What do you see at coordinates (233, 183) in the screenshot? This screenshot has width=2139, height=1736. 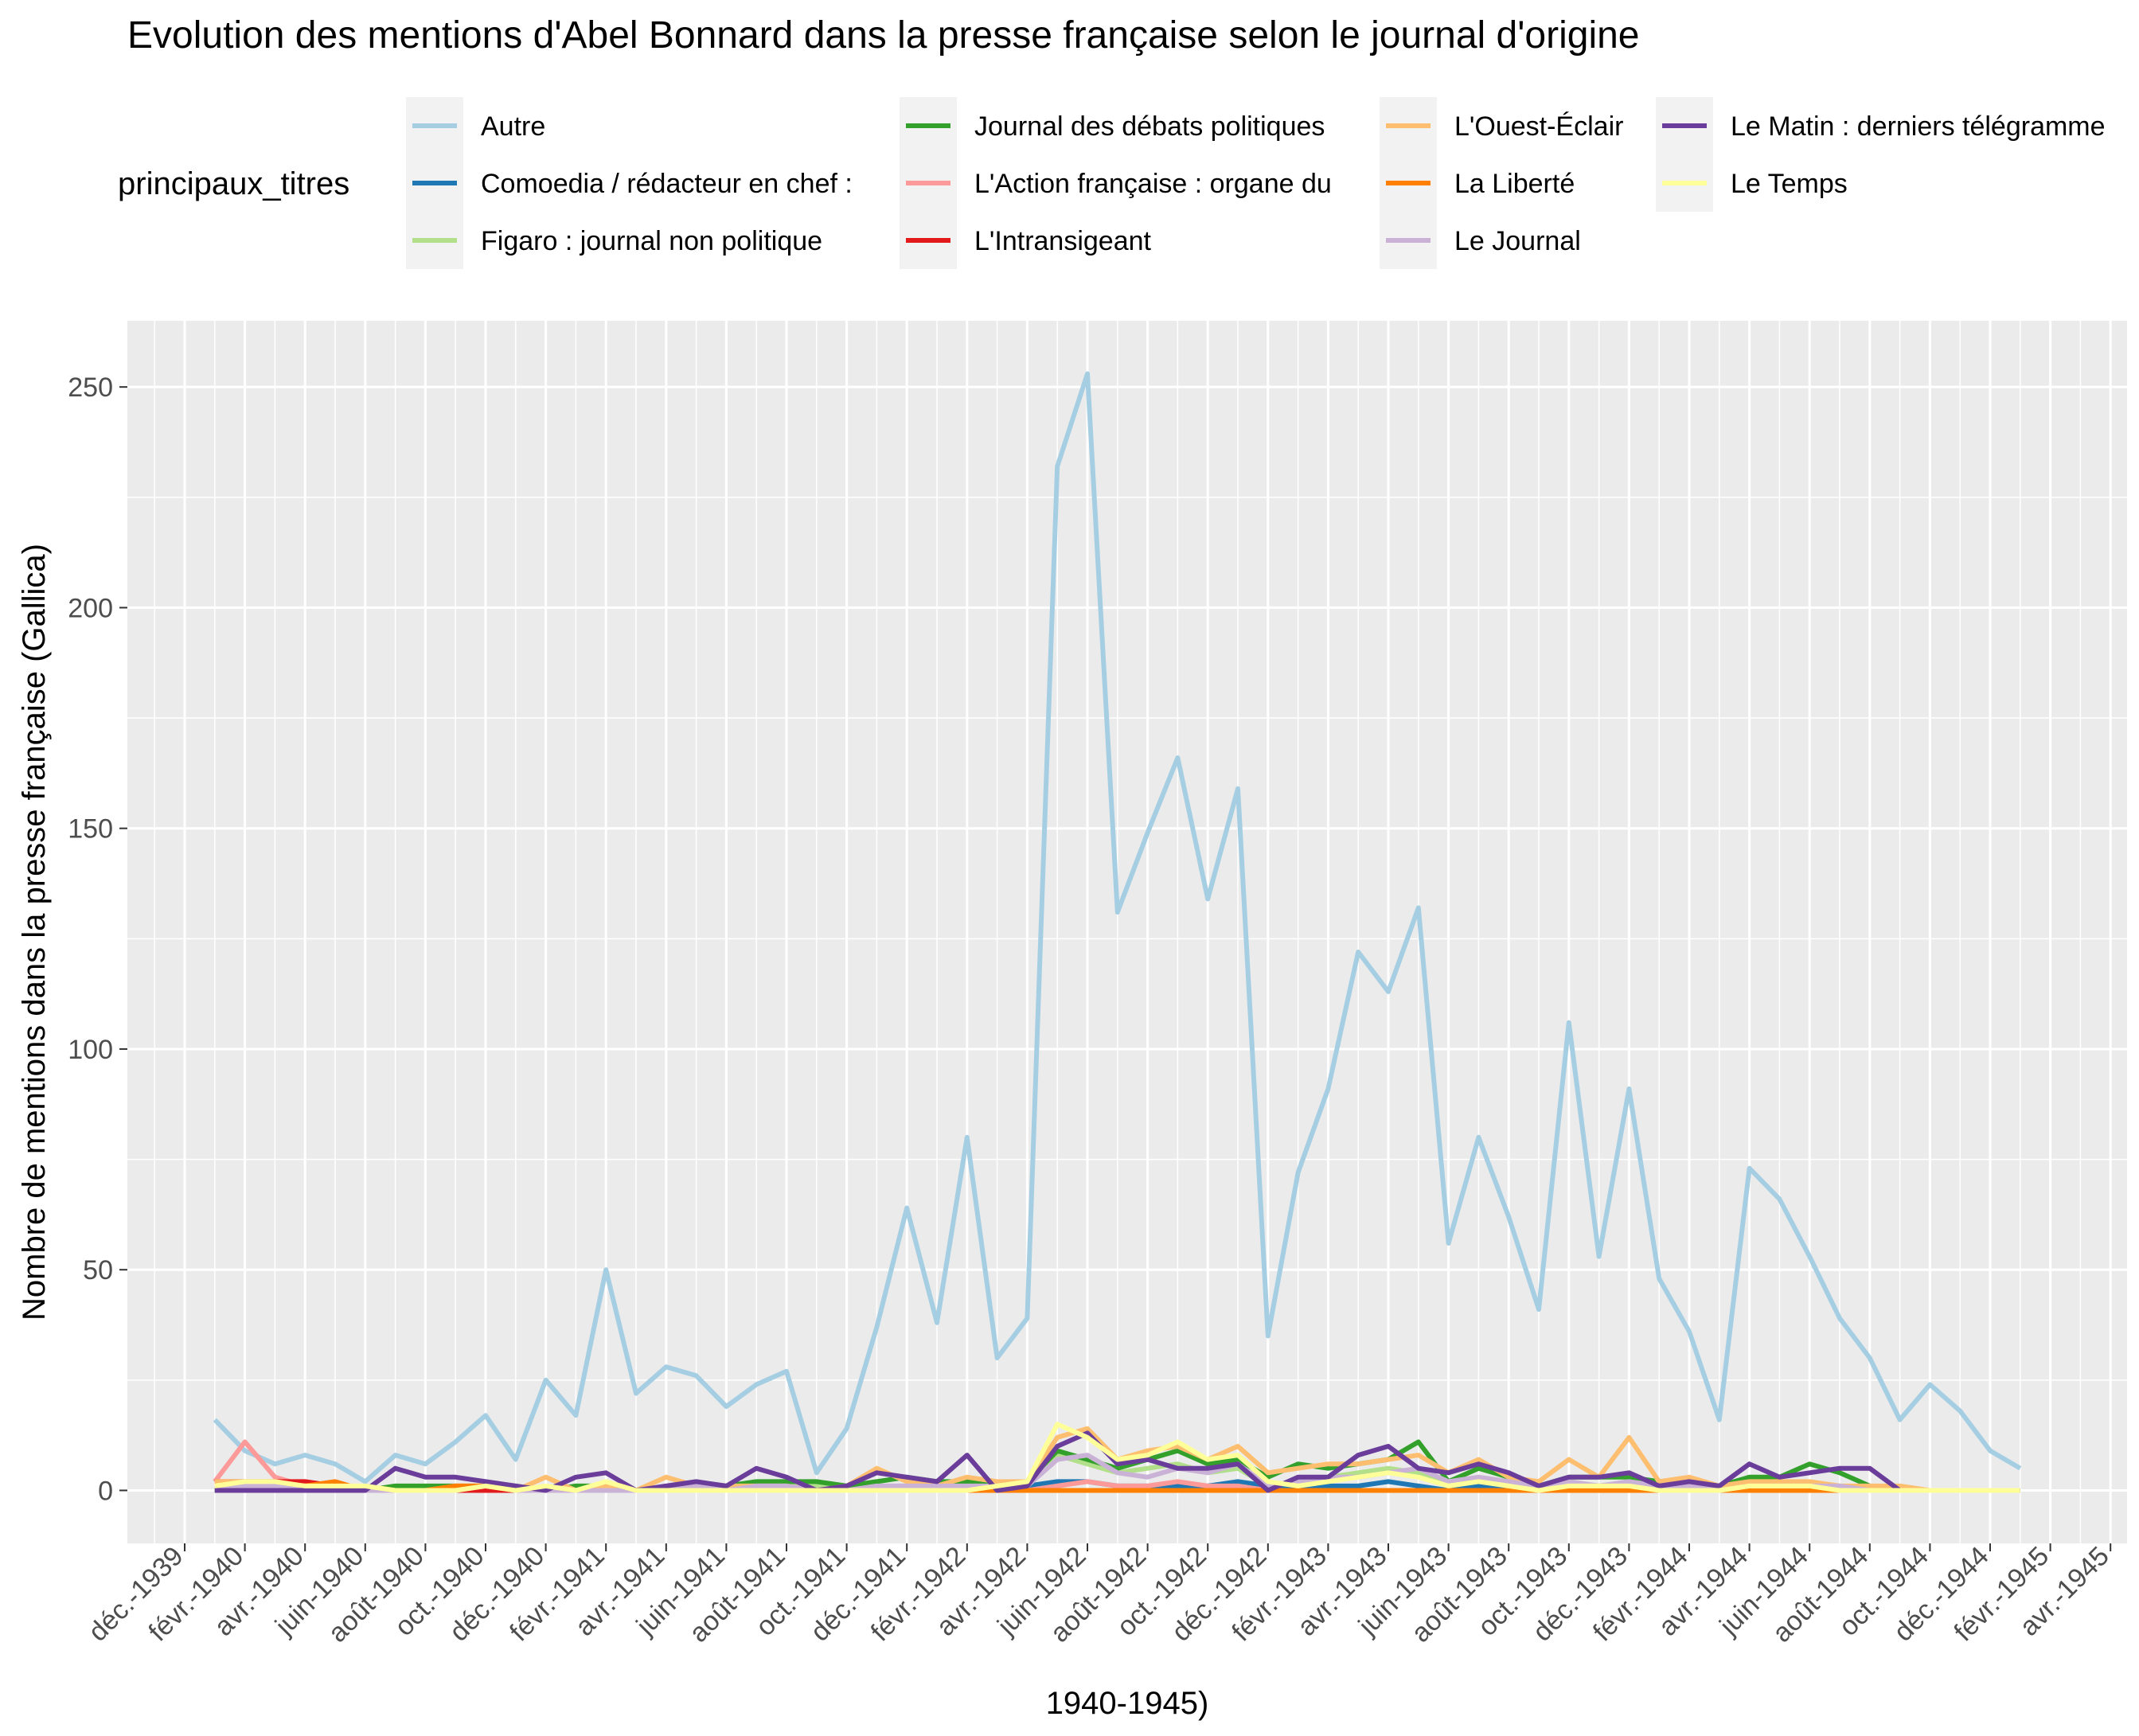 I see `legend-title: principaux_titres` at bounding box center [233, 183].